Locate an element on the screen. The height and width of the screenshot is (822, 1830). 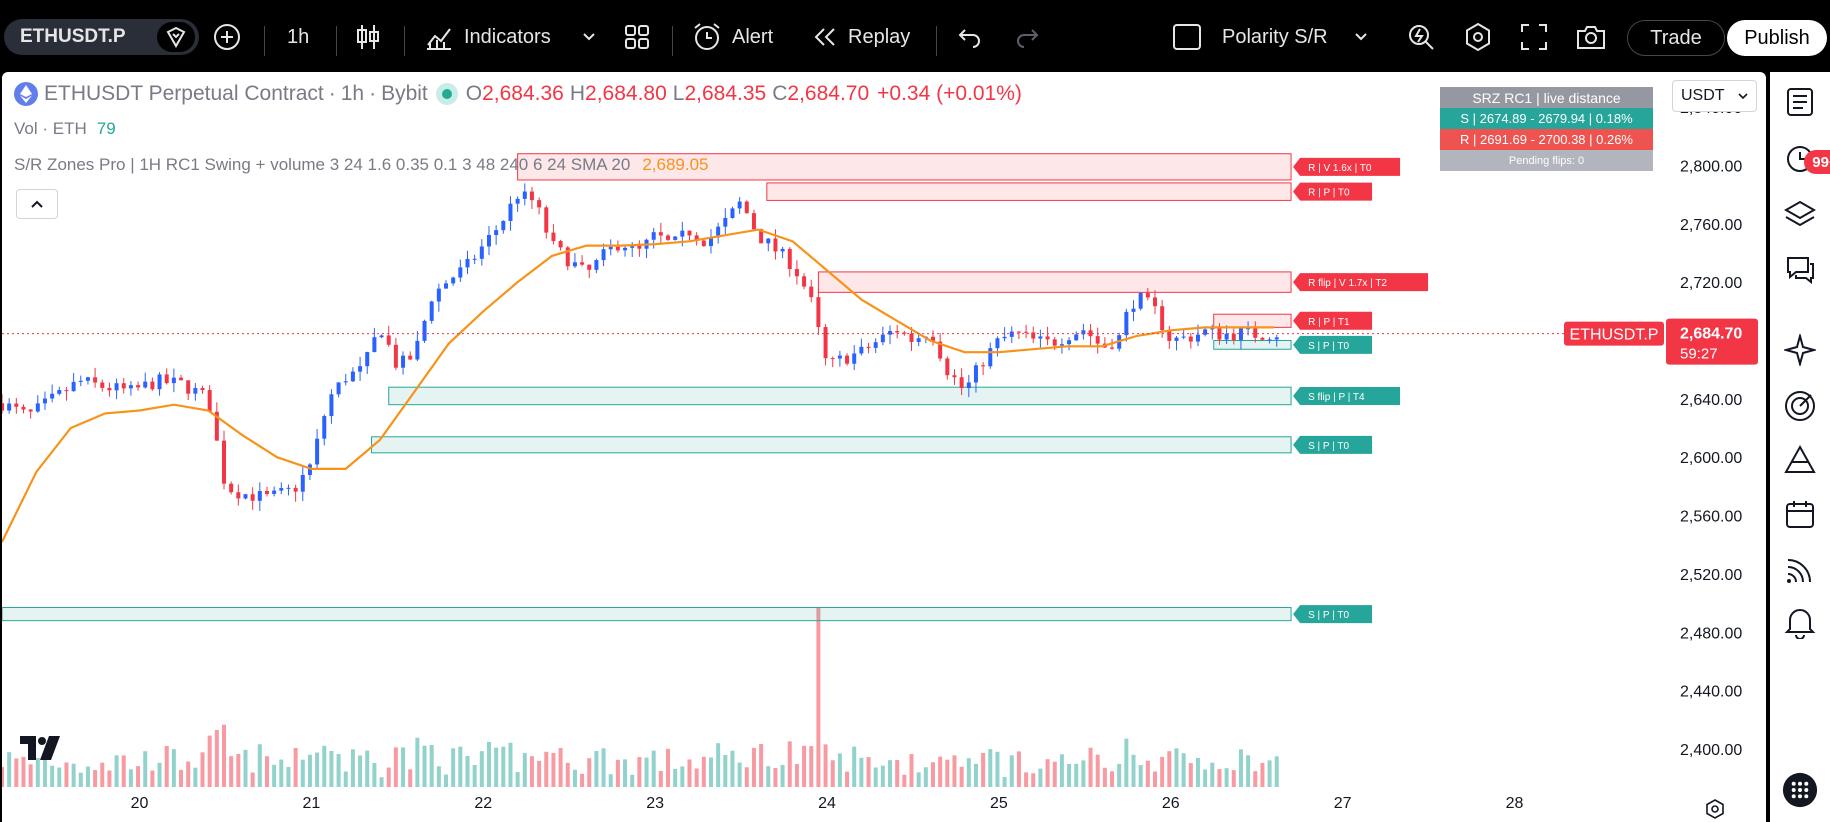
pyramid-icon is located at coordinates (1800, 460).